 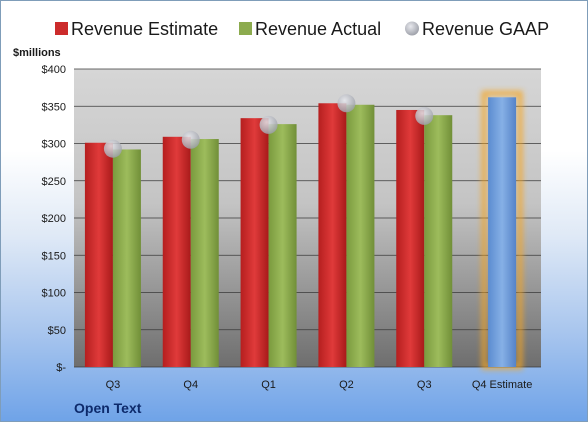 I want to click on legend-swatch-gaap, so click(x=412, y=28).